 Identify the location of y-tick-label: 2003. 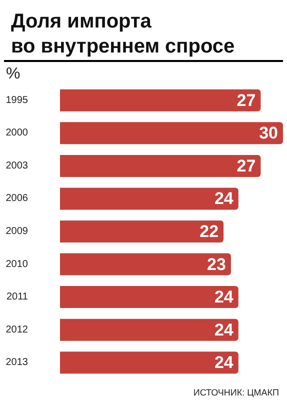
(17, 166).